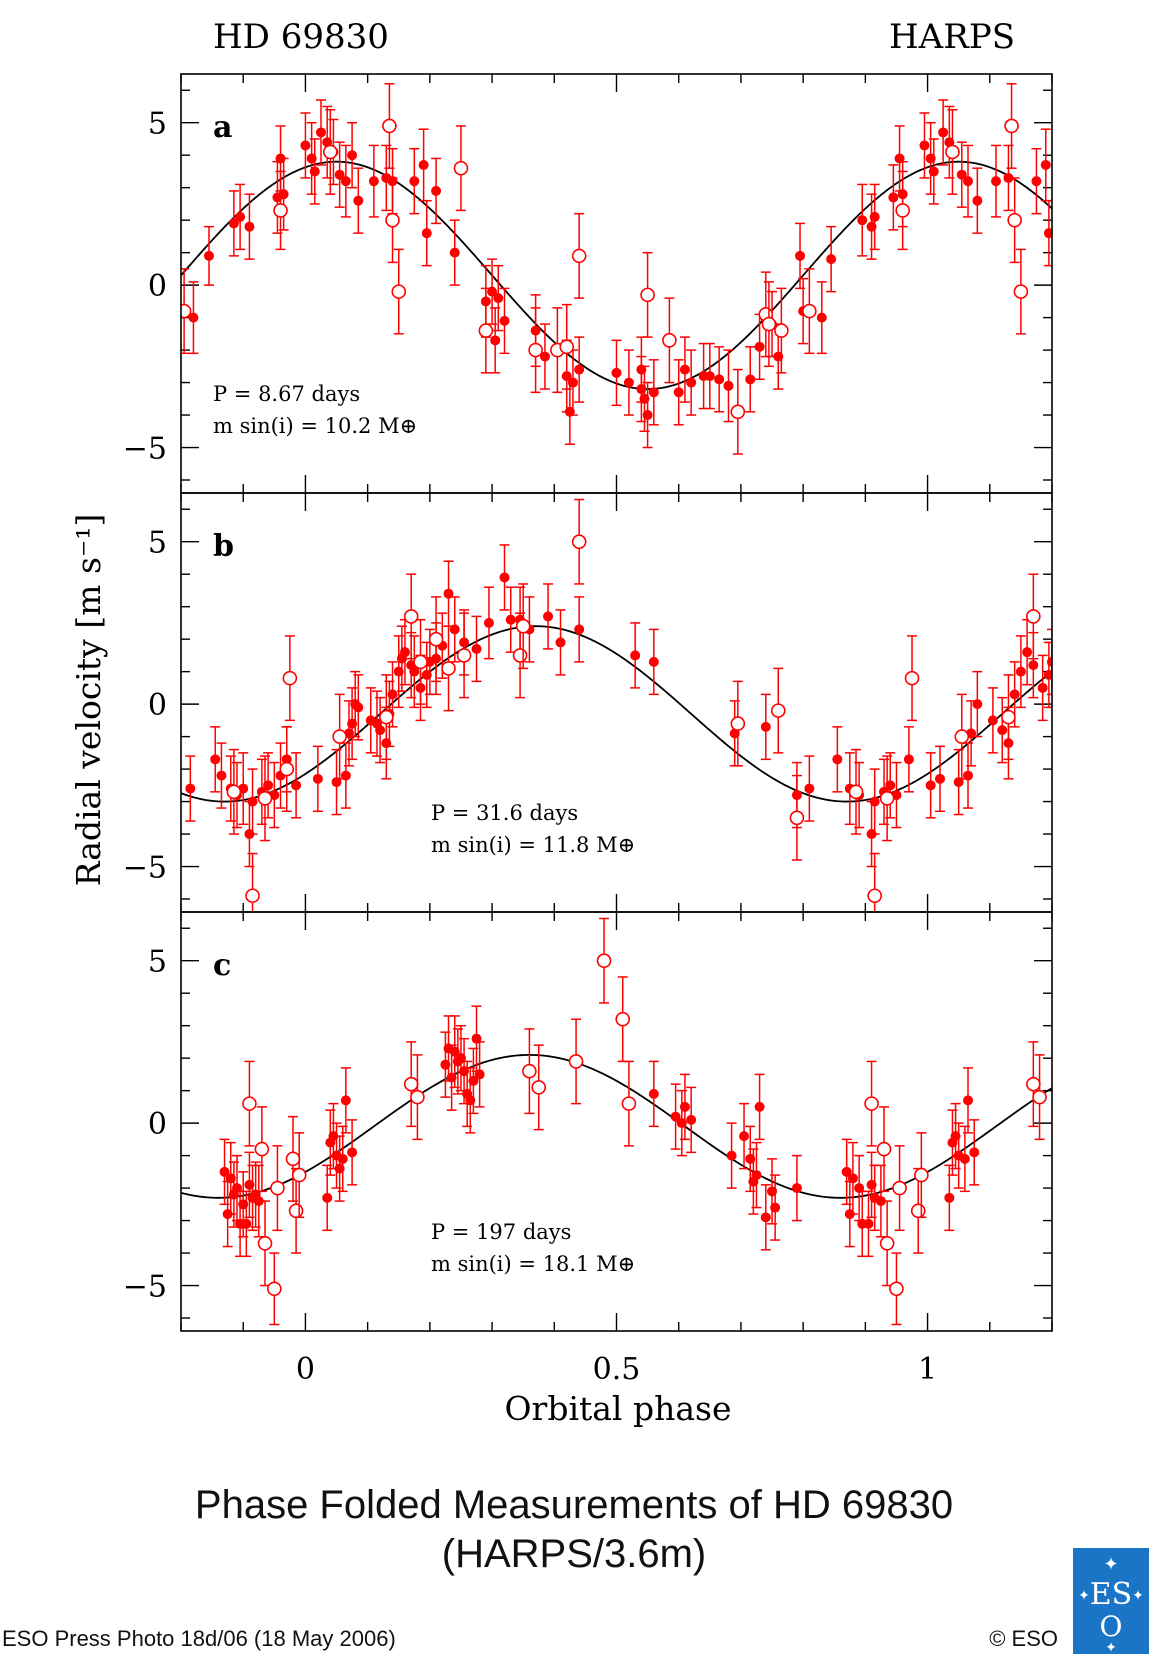 The image size is (1149, 1654). I want to click on panel-letter: b, so click(223, 546).